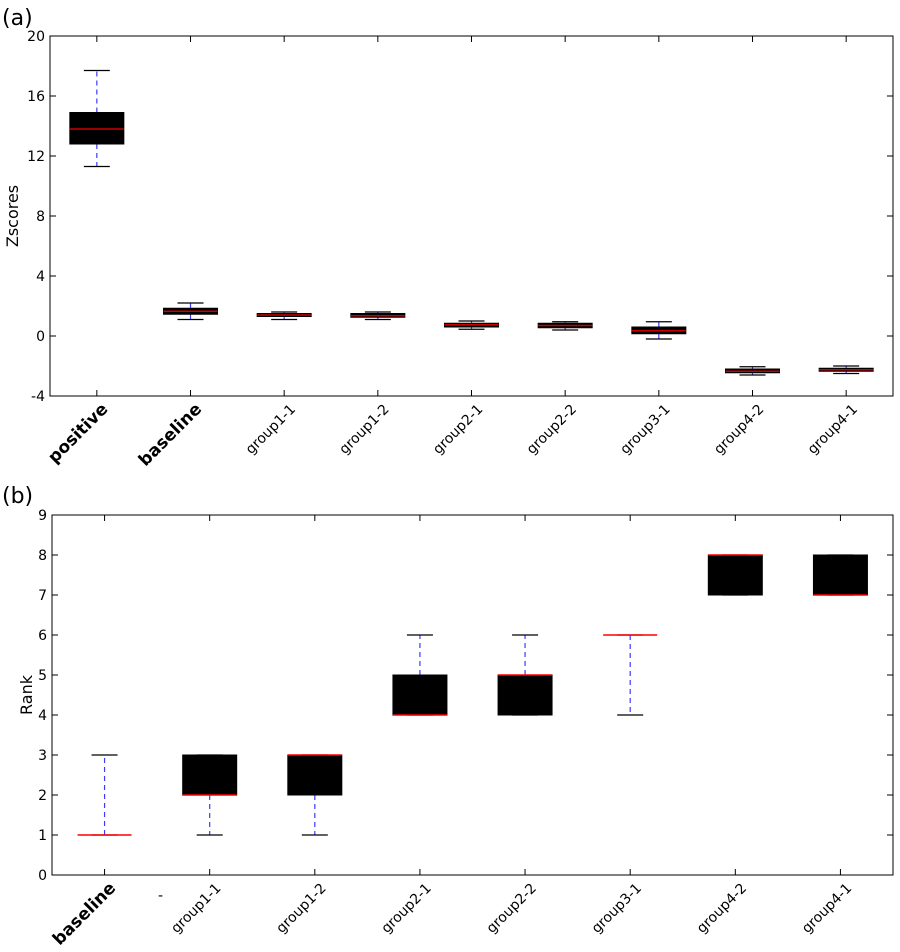  Describe the element at coordinates (36, 97) in the screenshot. I see `y-tick-label: 16` at that location.